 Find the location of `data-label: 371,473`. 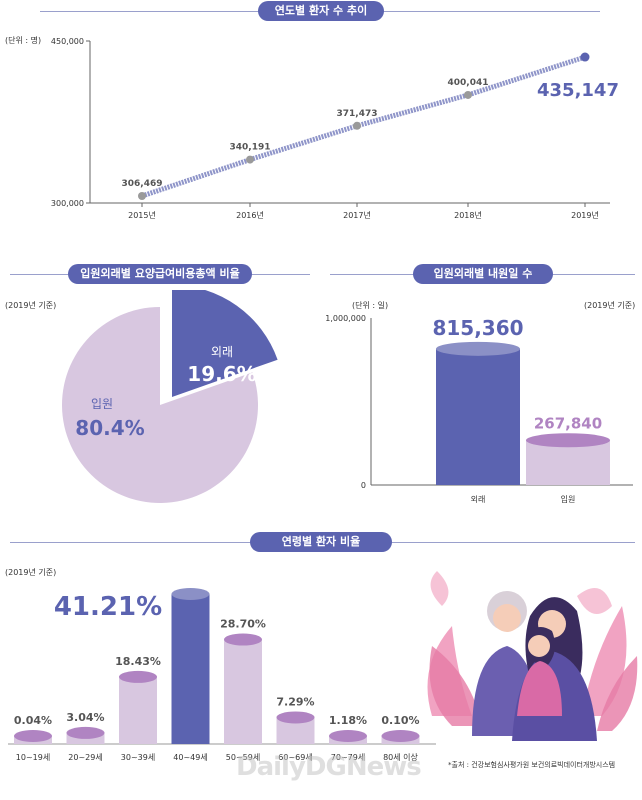

data-label: 371,473 is located at coordinates (357, 114).